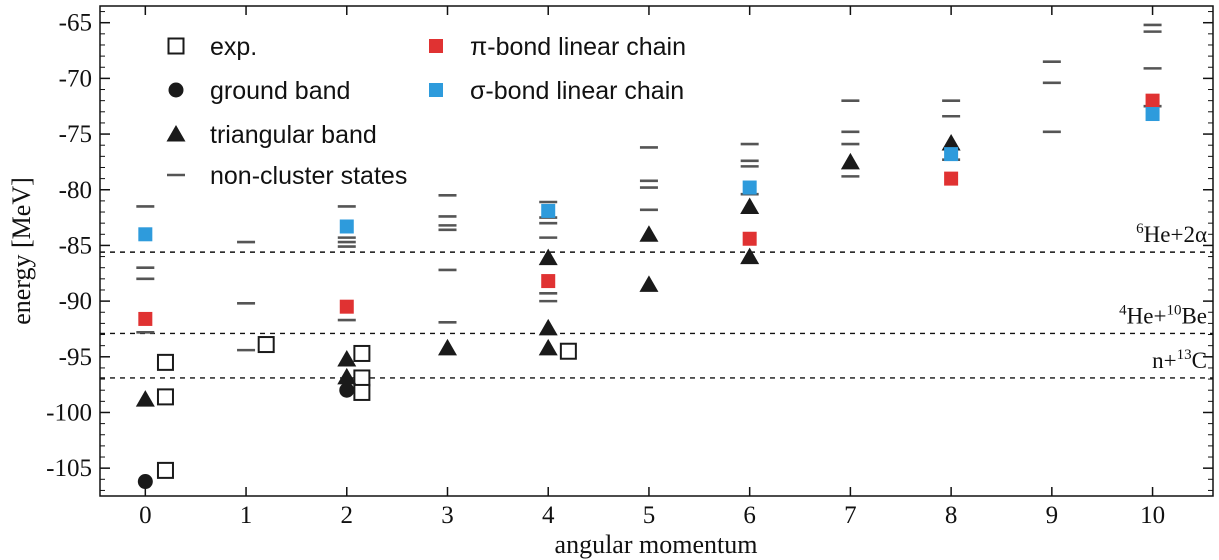  What do you see at coordinates (75, 78) in the screenshot?
I see `y-tick-label: -70` at bounding box center [75, 78].